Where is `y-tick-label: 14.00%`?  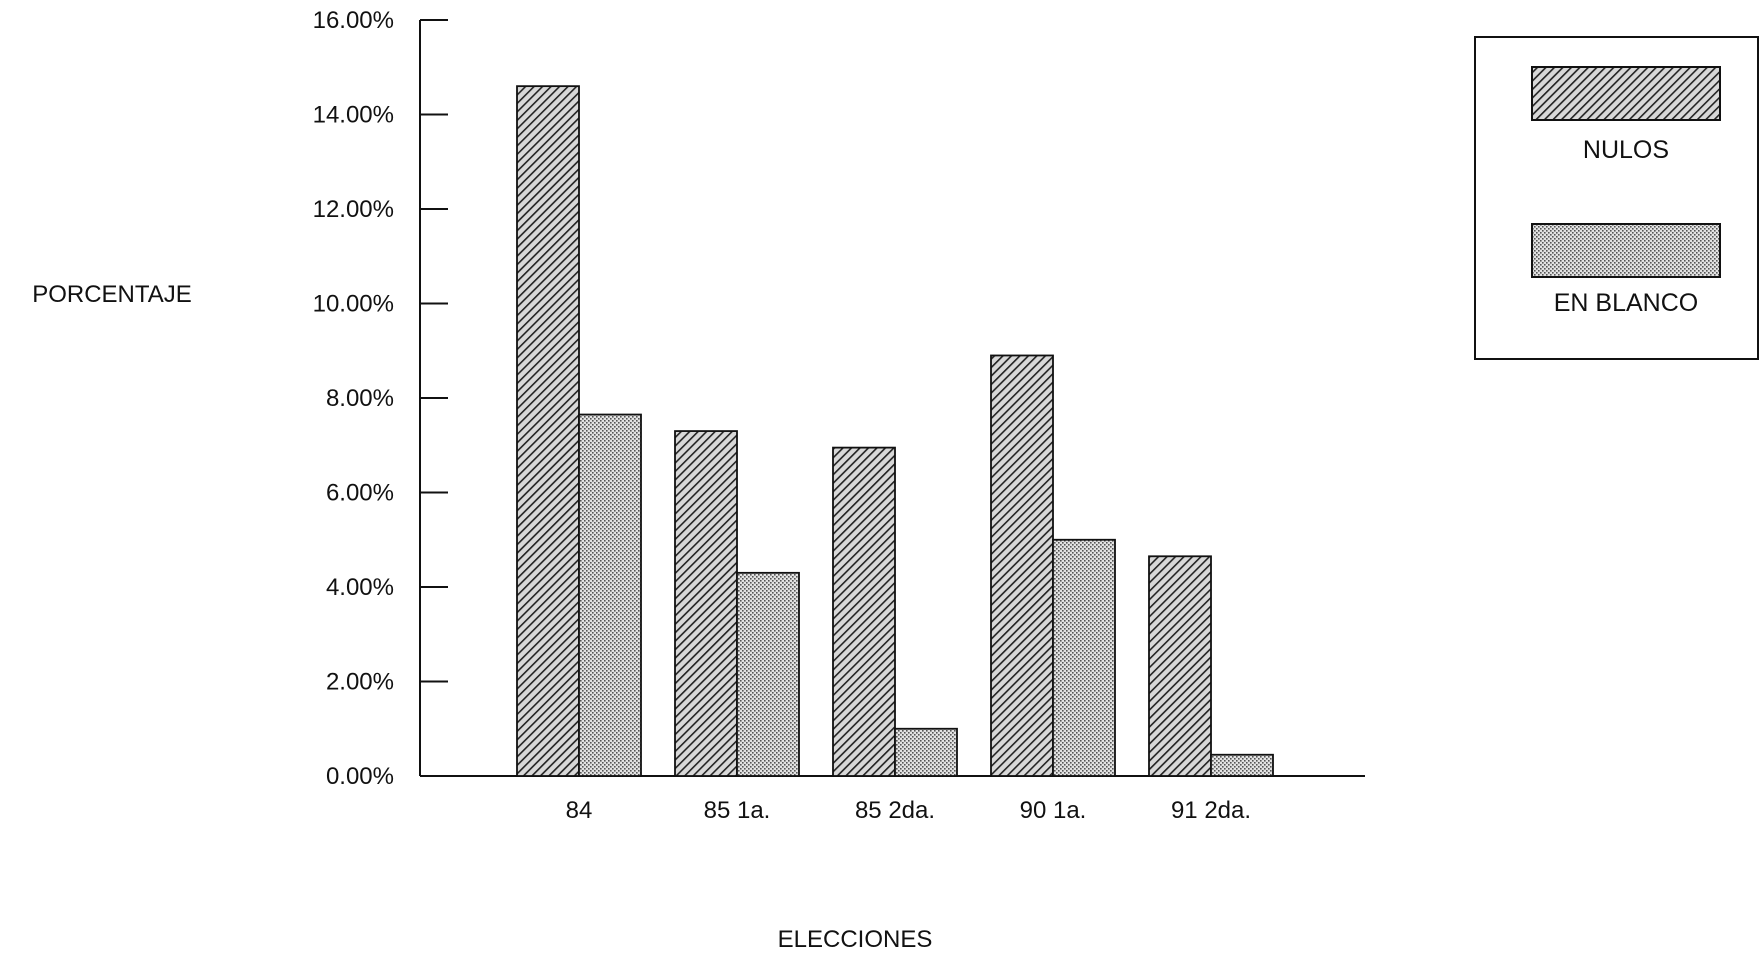 y-tick-label: 14.00% is located at coordinates (353, 115).